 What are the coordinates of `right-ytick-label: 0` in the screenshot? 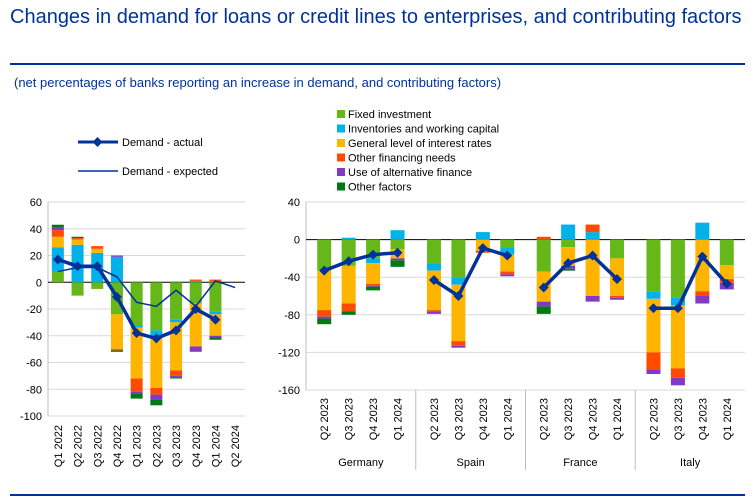 It's located at (297, 241).